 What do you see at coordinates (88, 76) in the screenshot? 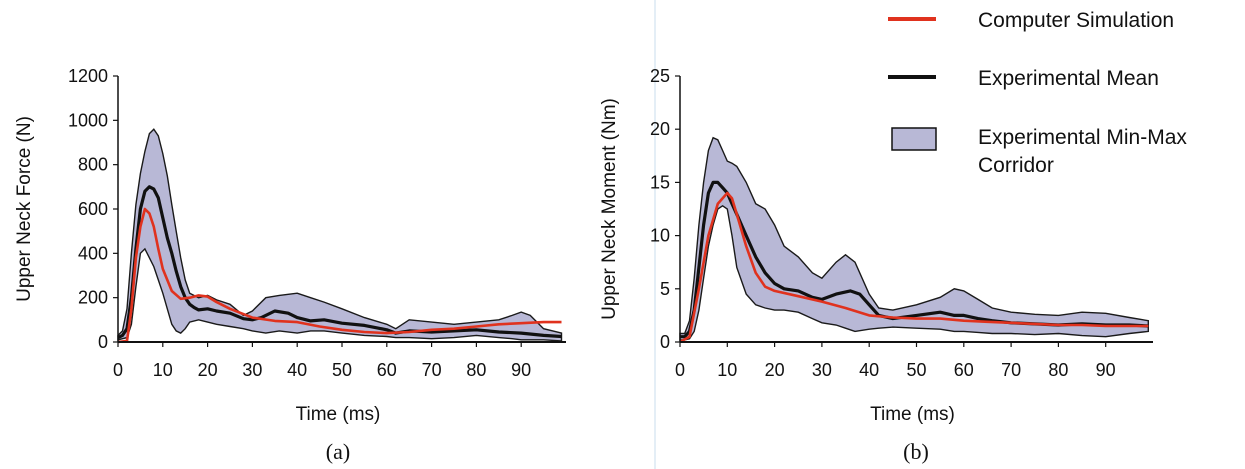
I see `y-tick-label: 1200` at bounding box center [88, 76].